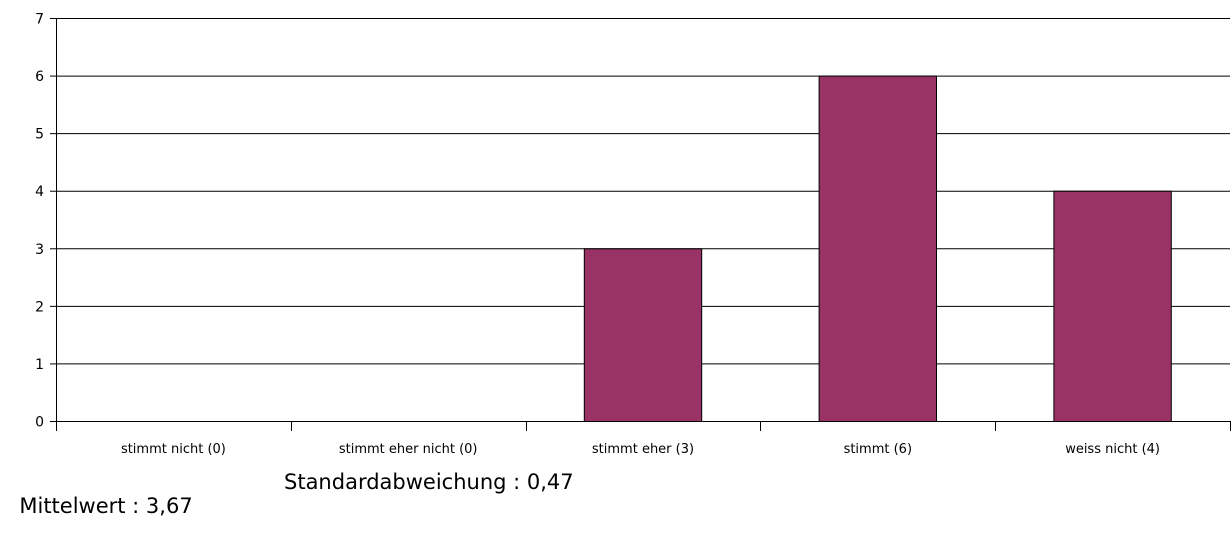 This screenshot has height=542, width=1232. I want to click on y-tick-label: 4, so click(39, 192).